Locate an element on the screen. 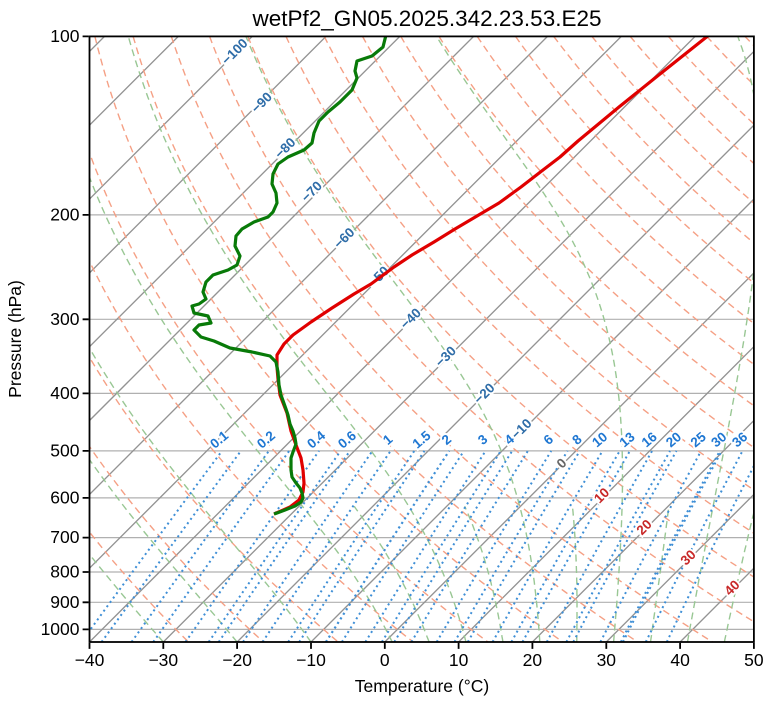 The image size is (775, 708). svg-text: 100 is located at coordinates (64, 36).